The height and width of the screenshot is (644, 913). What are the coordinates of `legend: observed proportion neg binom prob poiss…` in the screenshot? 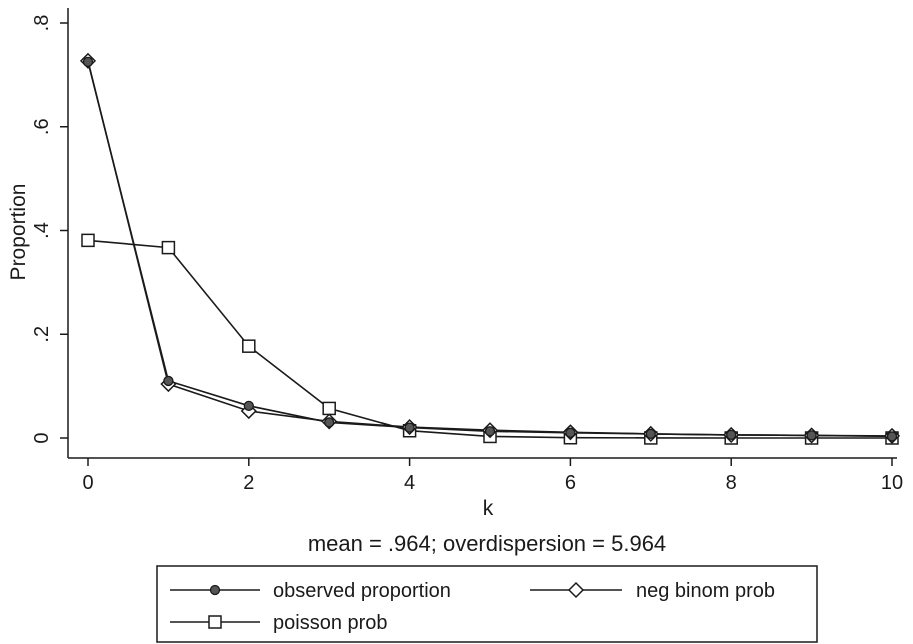 It's located at (487, 604).